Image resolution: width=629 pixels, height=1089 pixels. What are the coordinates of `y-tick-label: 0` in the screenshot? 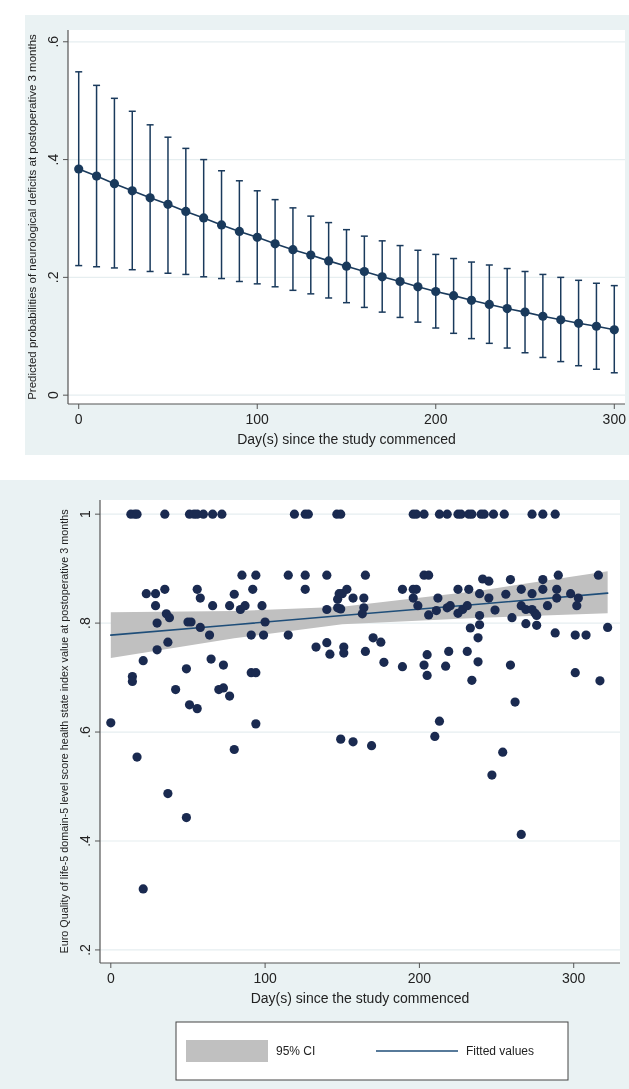 It's located at (53, 395).